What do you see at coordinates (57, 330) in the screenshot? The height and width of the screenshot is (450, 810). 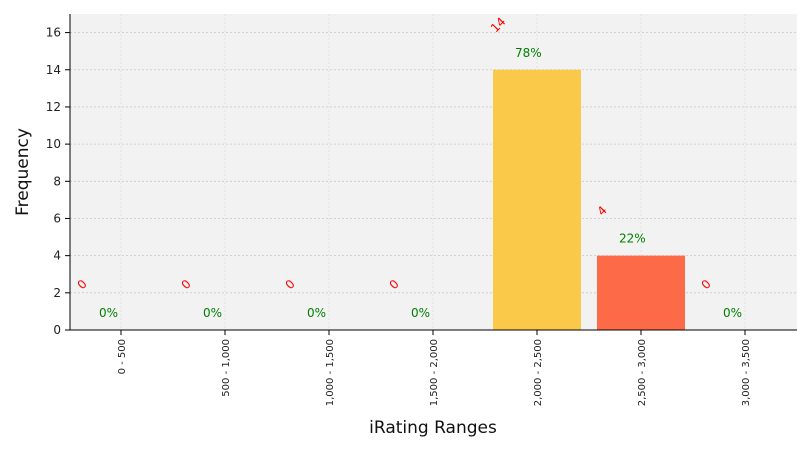 I see `y-tick-label: 0` at bounding box center [57, 330].